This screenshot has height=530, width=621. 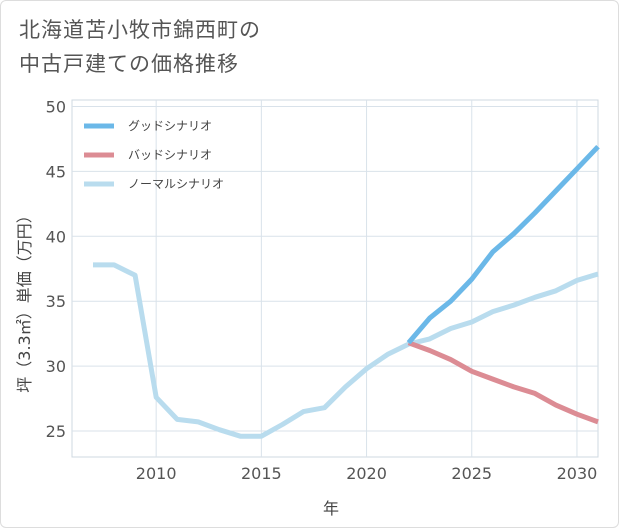 What do you see at coordinates (140, 30) in the screenshot?
I see `chart-title-line-1: 北海道苫小牧市錦西町の` at bounding box center [140, 30].